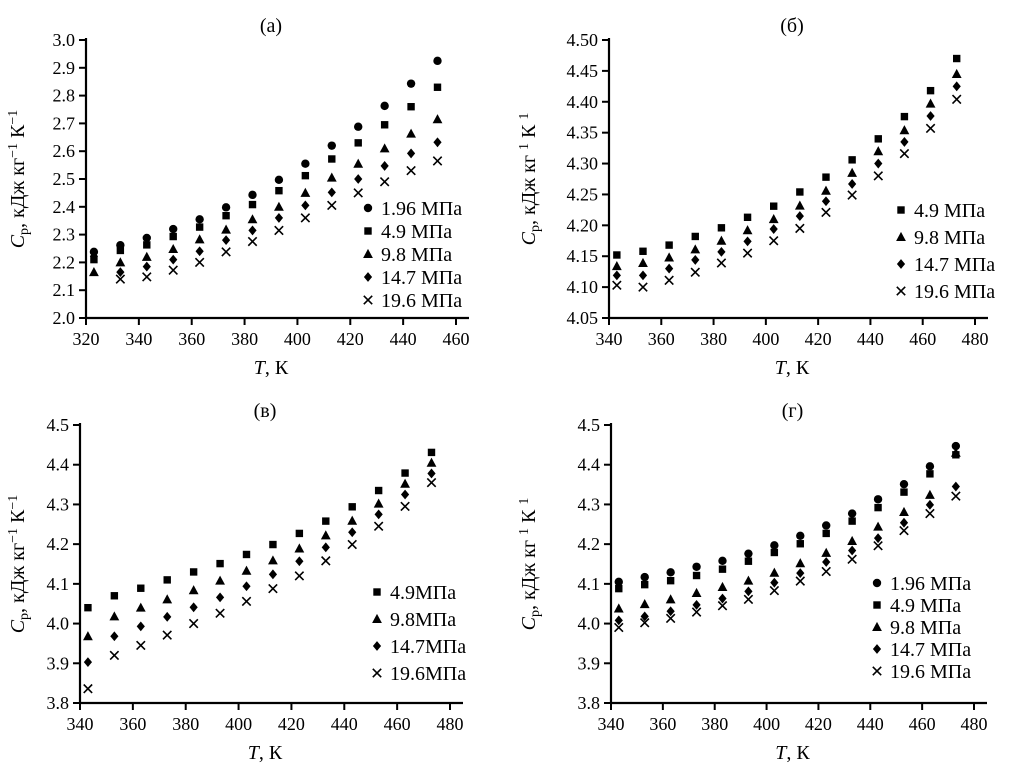  Describe the element at coordinates (589, 703) in the screenshot. I see `y-tick-label: 3.8` at that location.